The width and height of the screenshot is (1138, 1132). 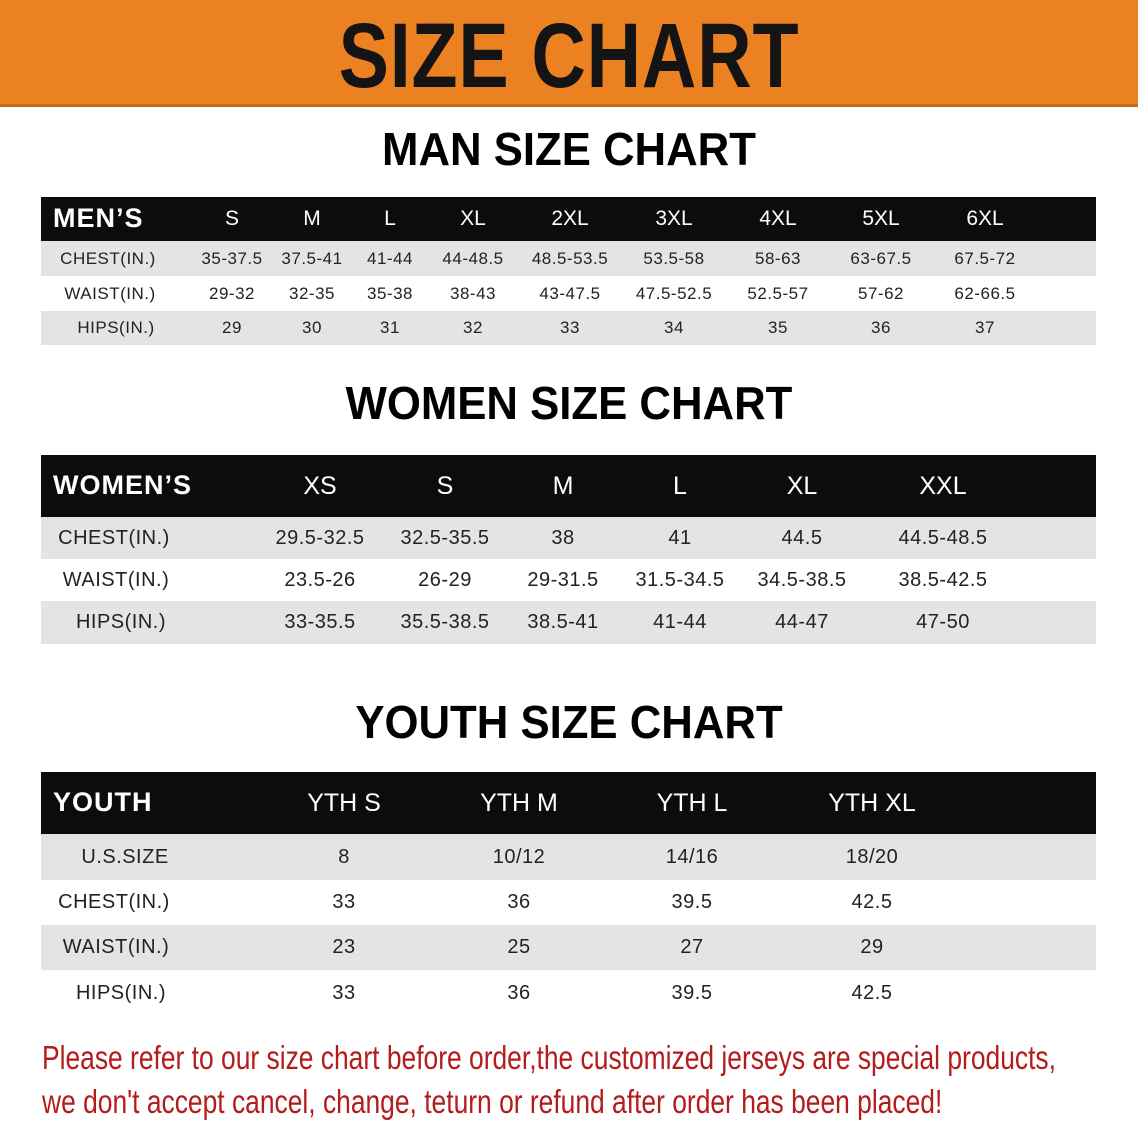 I want to click on table-row: WAIST(IN.) 23 25 27 29, so click(x=568, y=947).